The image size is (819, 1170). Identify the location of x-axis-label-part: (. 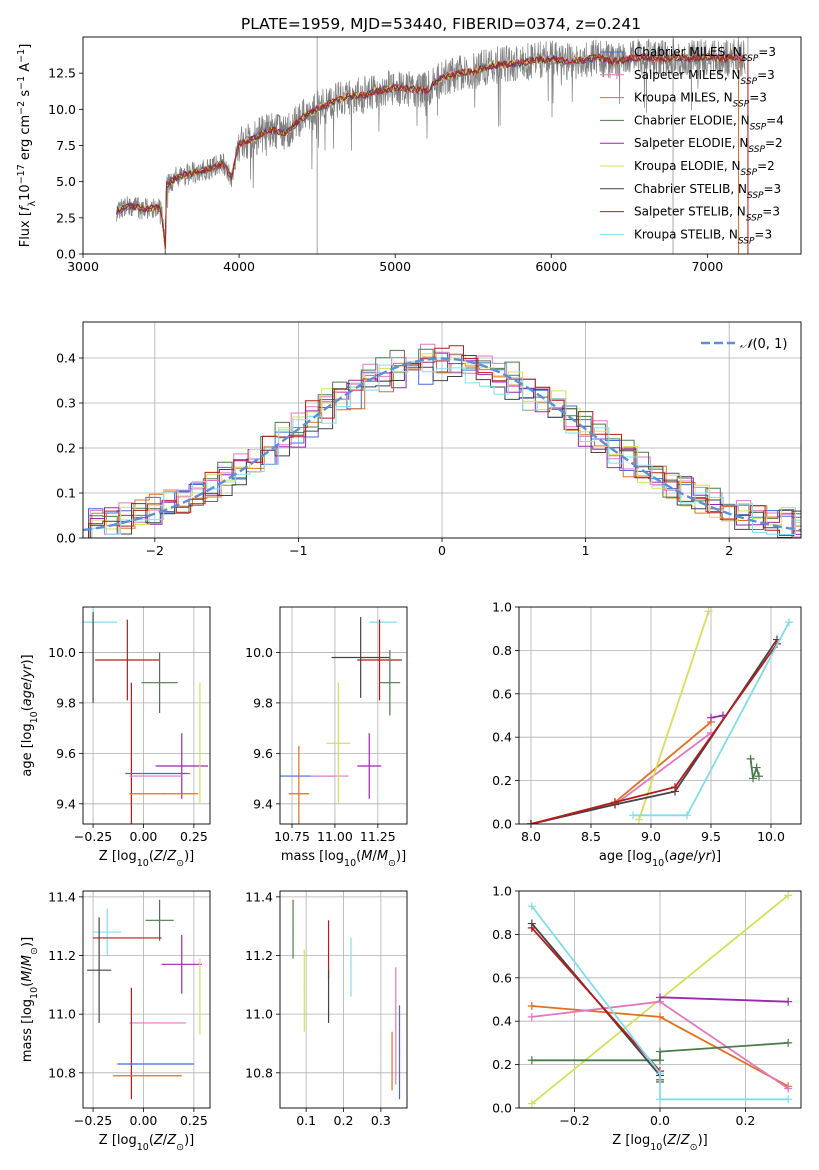
(151, 856).